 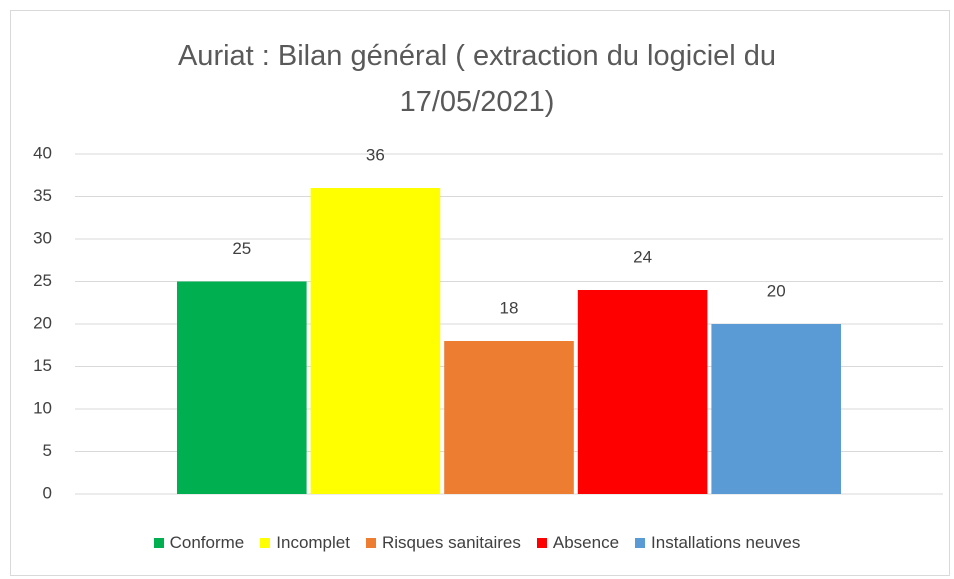 I want to click on data-label: 25, so click(x=241, y=248).